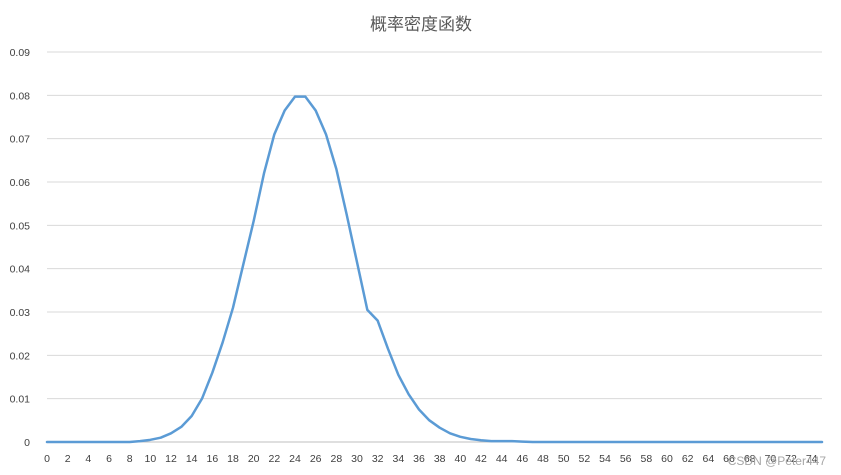 This screenshot has width=841, height=475. What do you see at coordinates (667, 459) in the screenshot?
I see `x-tick-label: 60` at bounding box center [667, 459].